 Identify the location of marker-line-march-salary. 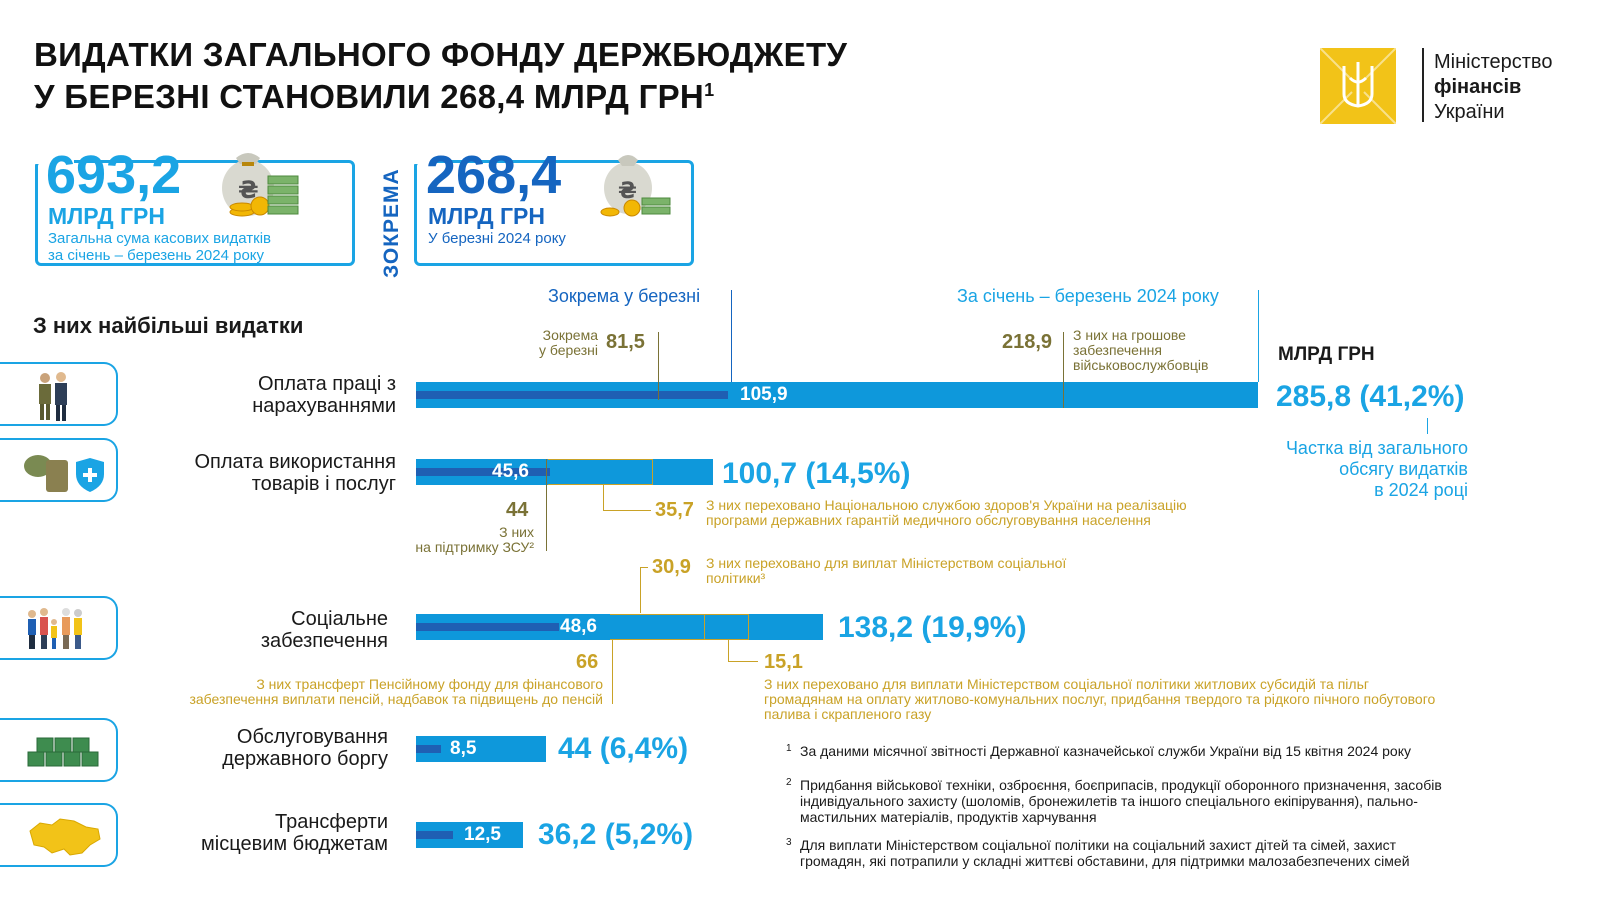
(658, 366).